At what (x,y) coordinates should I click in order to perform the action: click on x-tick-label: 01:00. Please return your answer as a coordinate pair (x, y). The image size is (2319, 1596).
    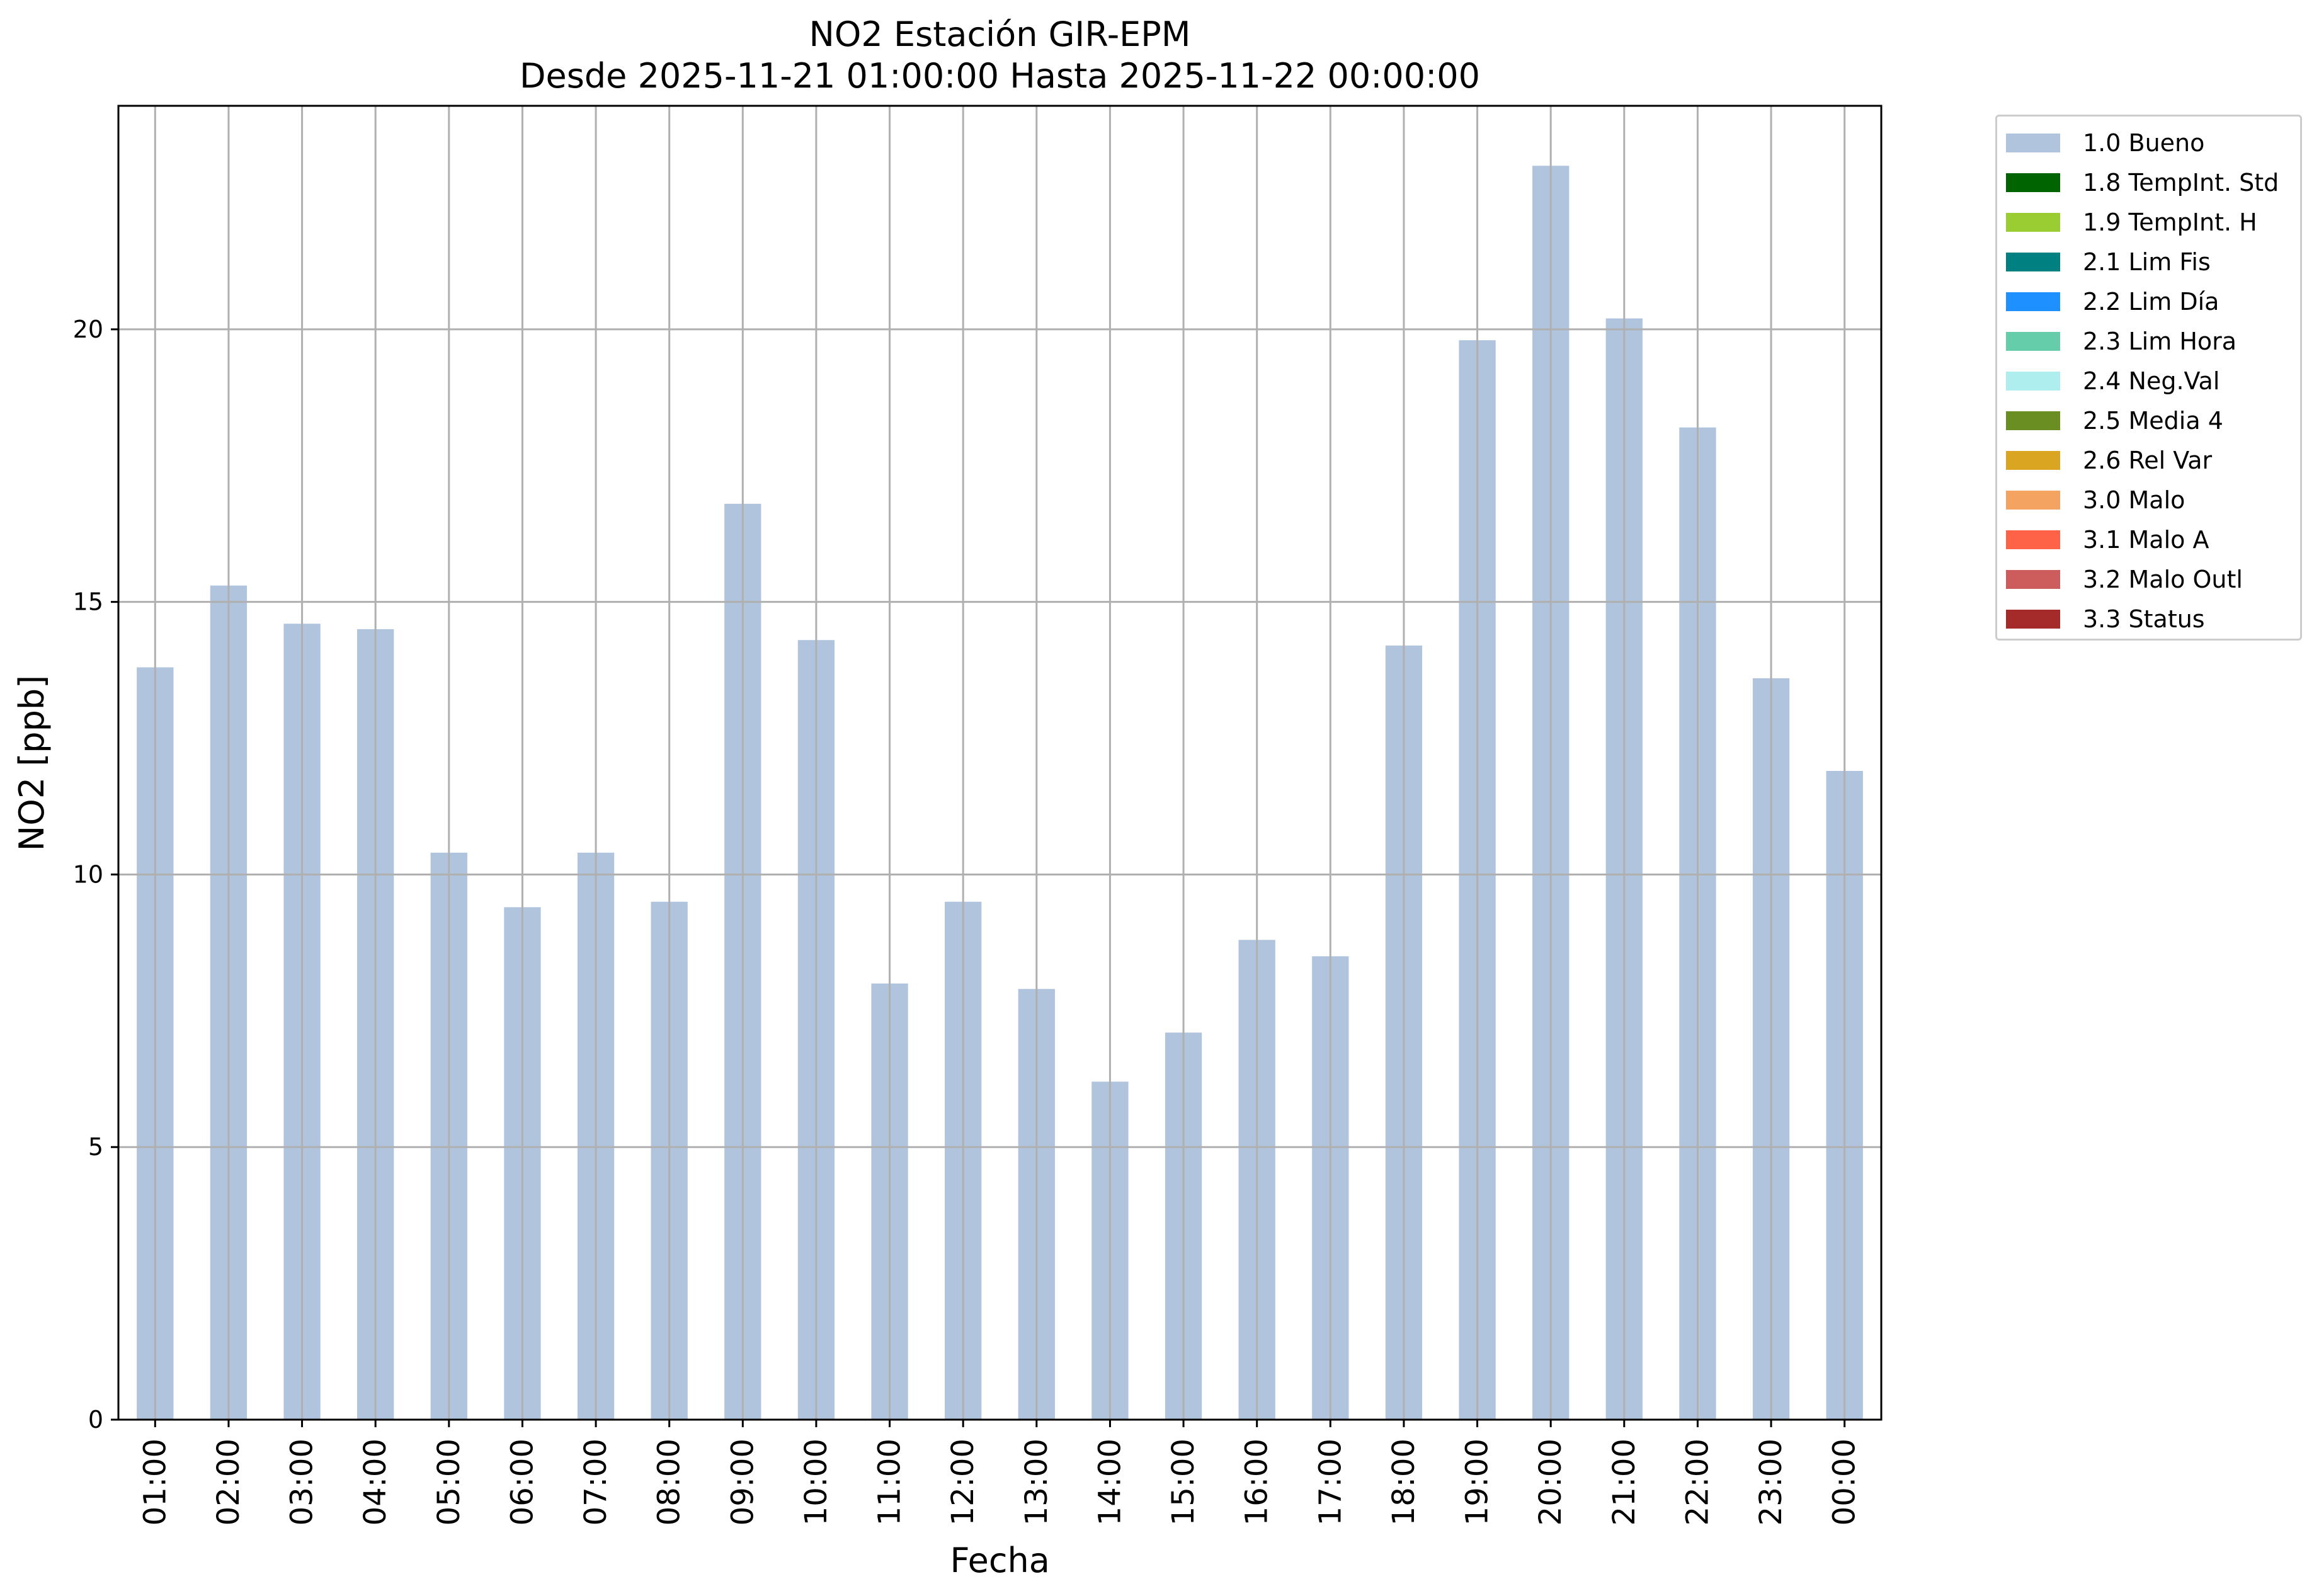
    Looking at the image, I should click on (155, 1482).